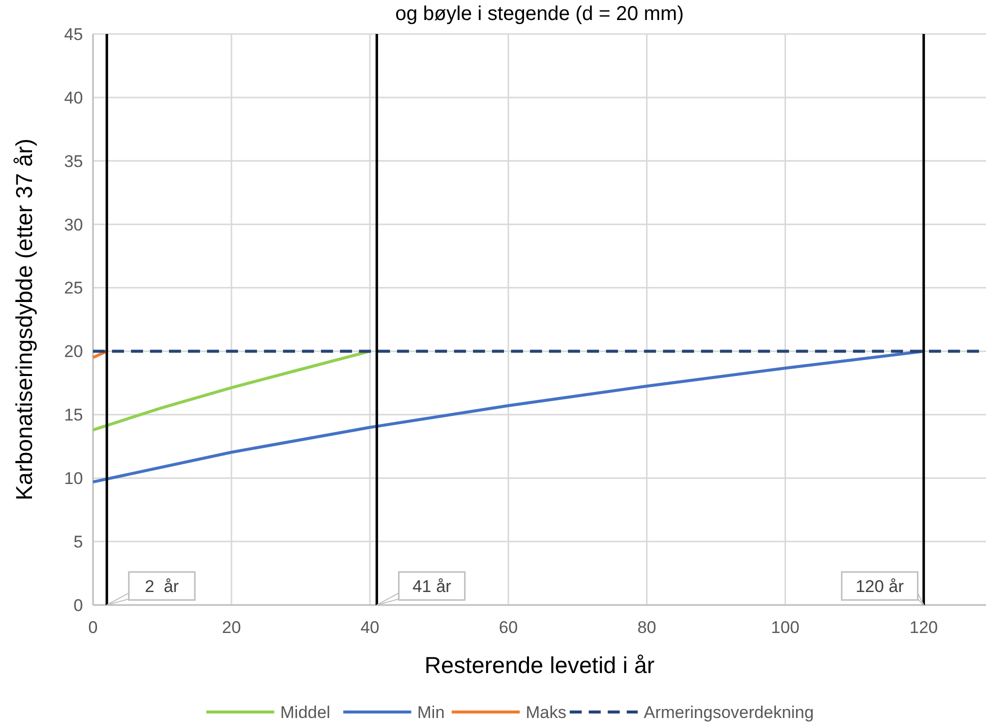  Describe the element at coordinates (231, 627) in the screenshot. I see `x-tick-label: 20` at that location.